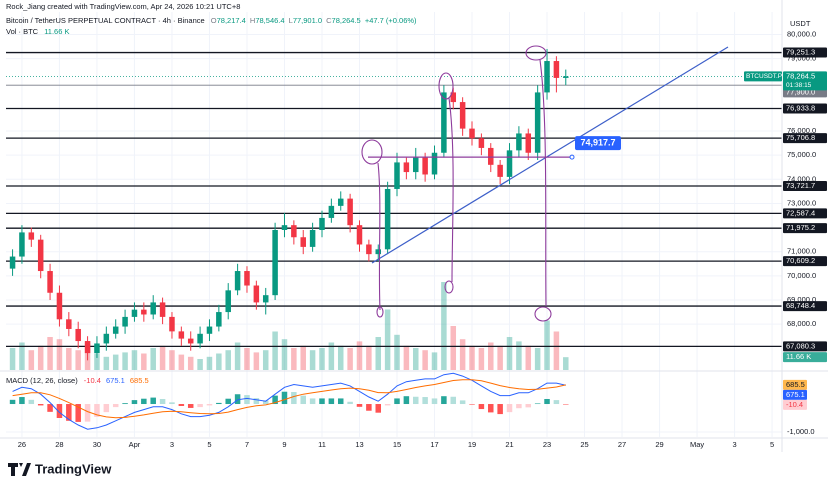 The height and width of the screenshot is (486, 828). I want to click on x-tick-label: 5, so click(772, 444).